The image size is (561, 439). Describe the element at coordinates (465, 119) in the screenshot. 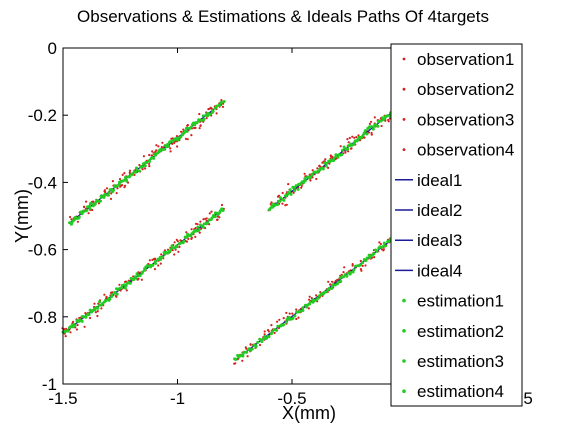

I see `legend-label: observation3` at that location.